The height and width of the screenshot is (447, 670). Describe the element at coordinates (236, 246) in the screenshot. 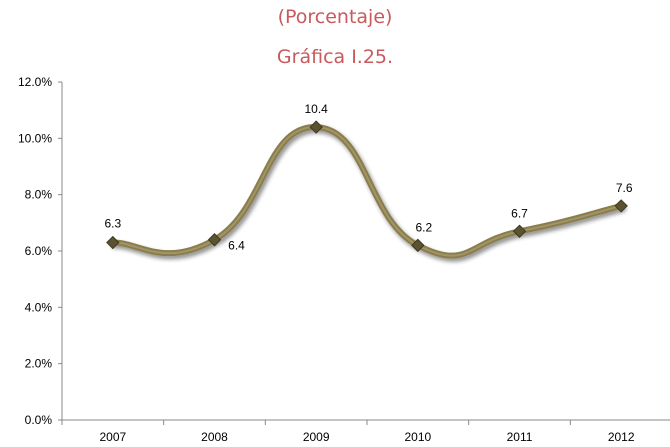

I see `data-label: 6.4` at that location.